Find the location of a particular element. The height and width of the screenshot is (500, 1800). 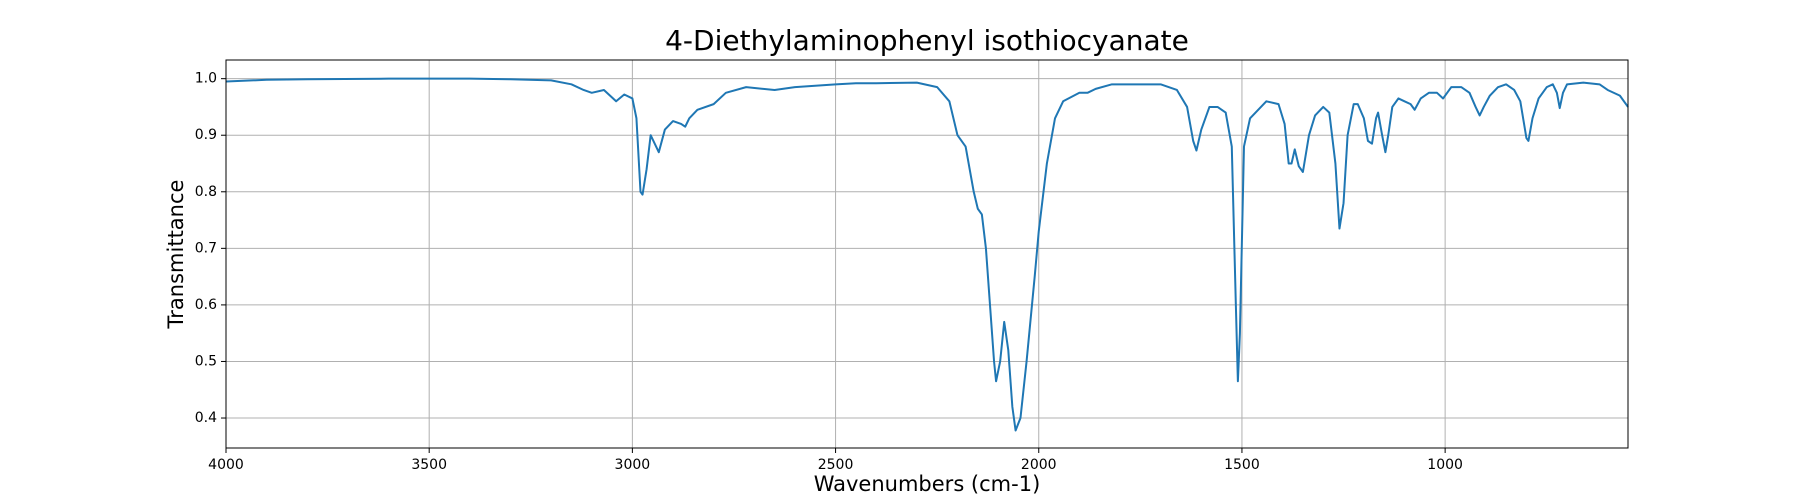

y-tick-label: 0.8 is located at coordinates (206, 192).